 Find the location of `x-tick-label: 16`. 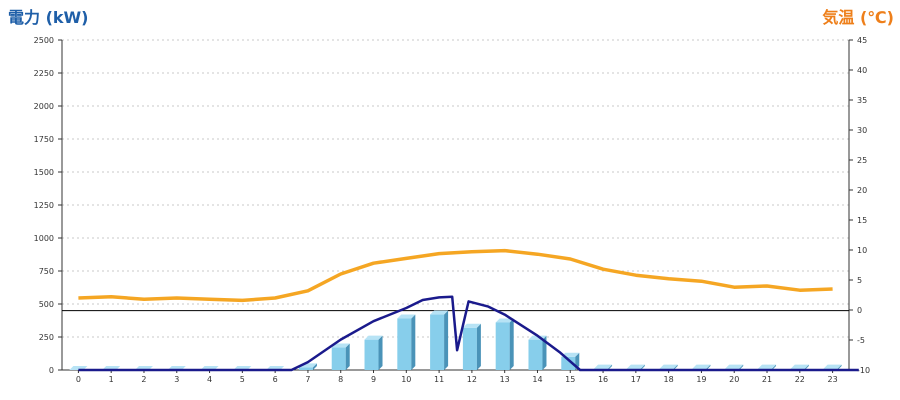

x-tick-label: 16 is located at coordinates (603, 379).